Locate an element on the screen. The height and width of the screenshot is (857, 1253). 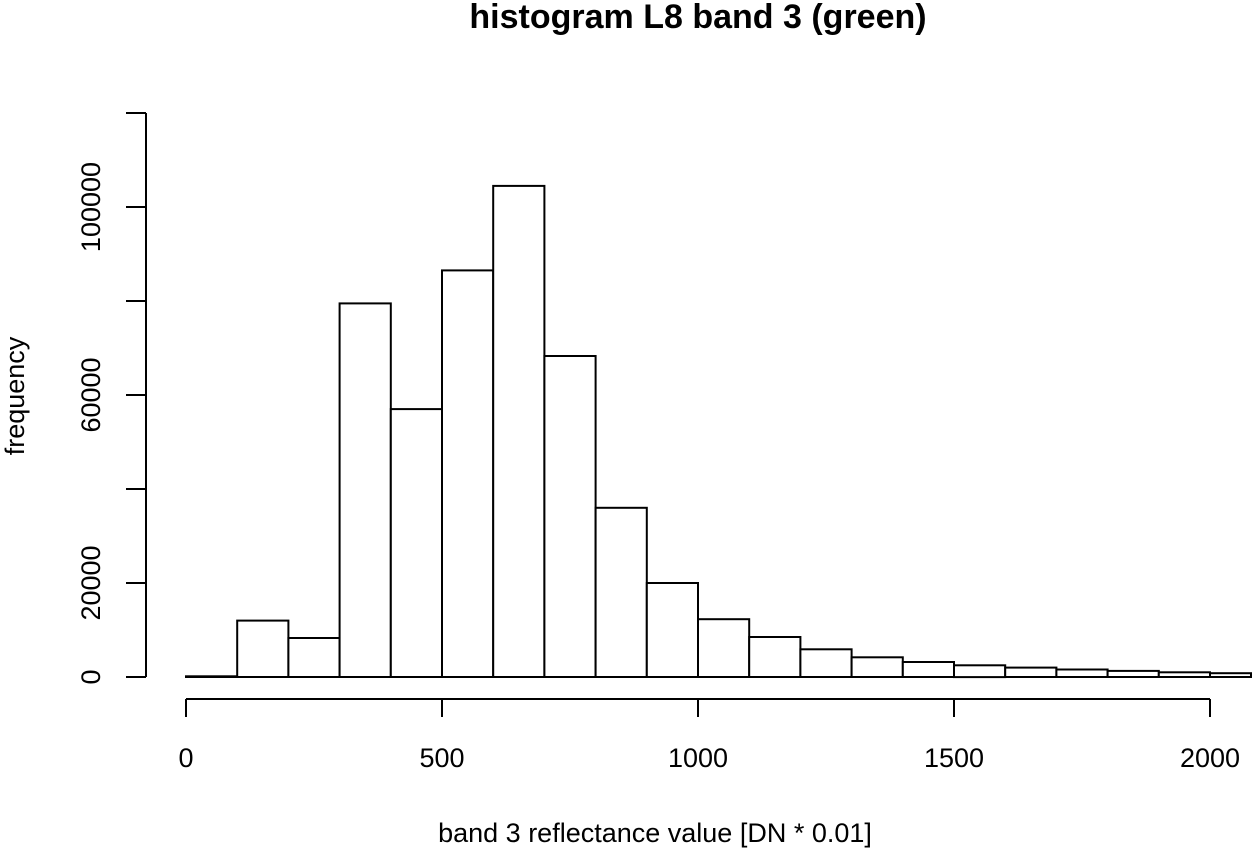
x-tick-label: 500 is located at coordinates (441, 758).